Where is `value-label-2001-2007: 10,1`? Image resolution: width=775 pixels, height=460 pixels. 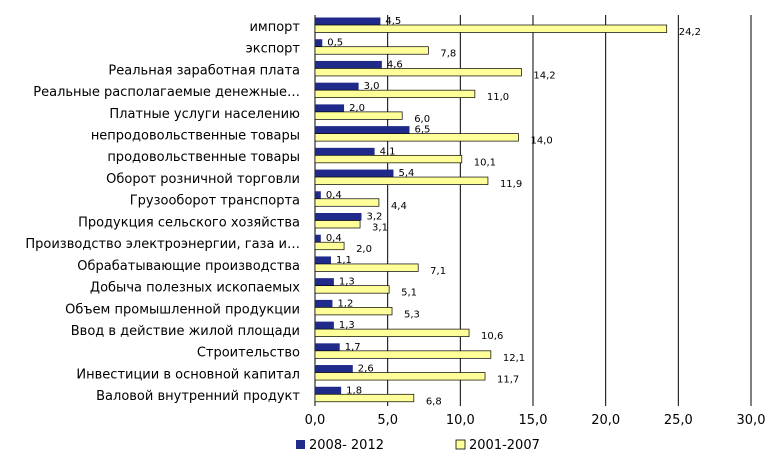 value-label-2001-2007: 10,1 is located at coordinates (485, 162).